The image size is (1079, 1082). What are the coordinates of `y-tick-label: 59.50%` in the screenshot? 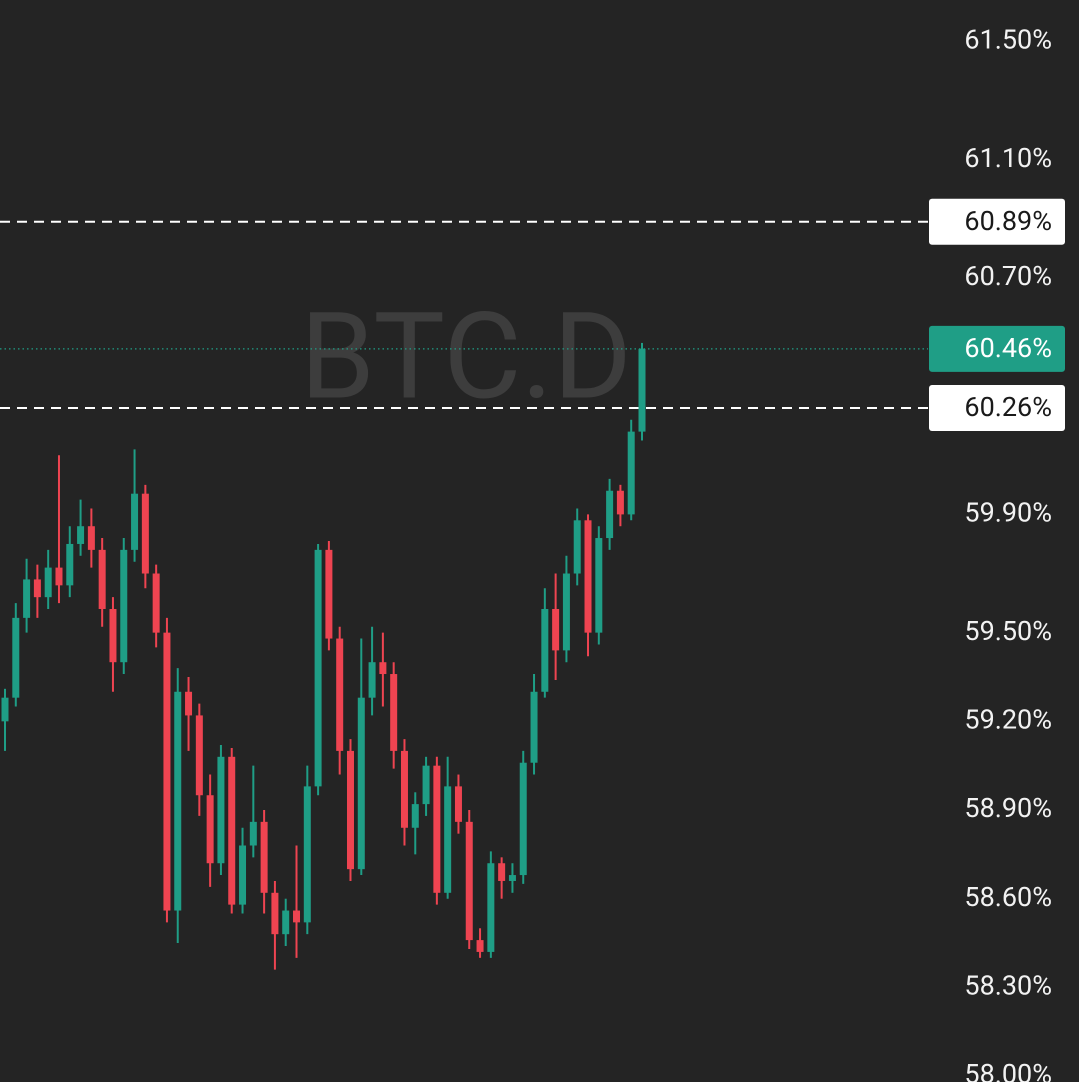 It's located at (1008, 631).